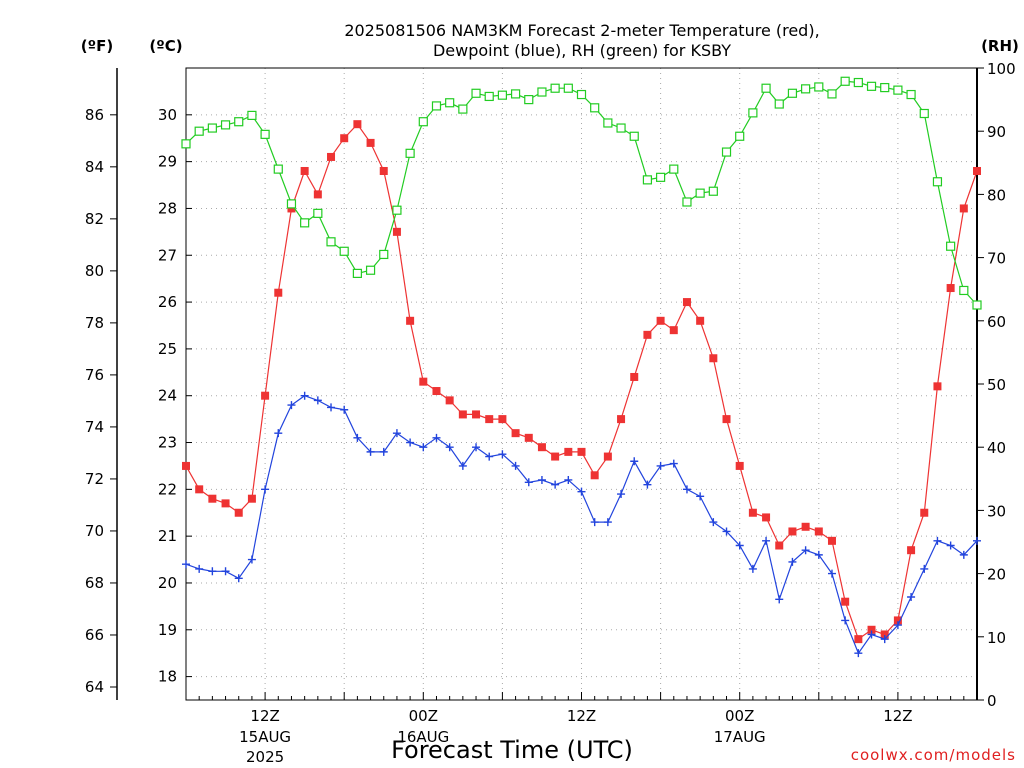 The height and width of the screenshot is (768, 1024). I want to click on rh-axis: 0 10 20 30 40 50 60 70 80 90 100, so click(996, 385).